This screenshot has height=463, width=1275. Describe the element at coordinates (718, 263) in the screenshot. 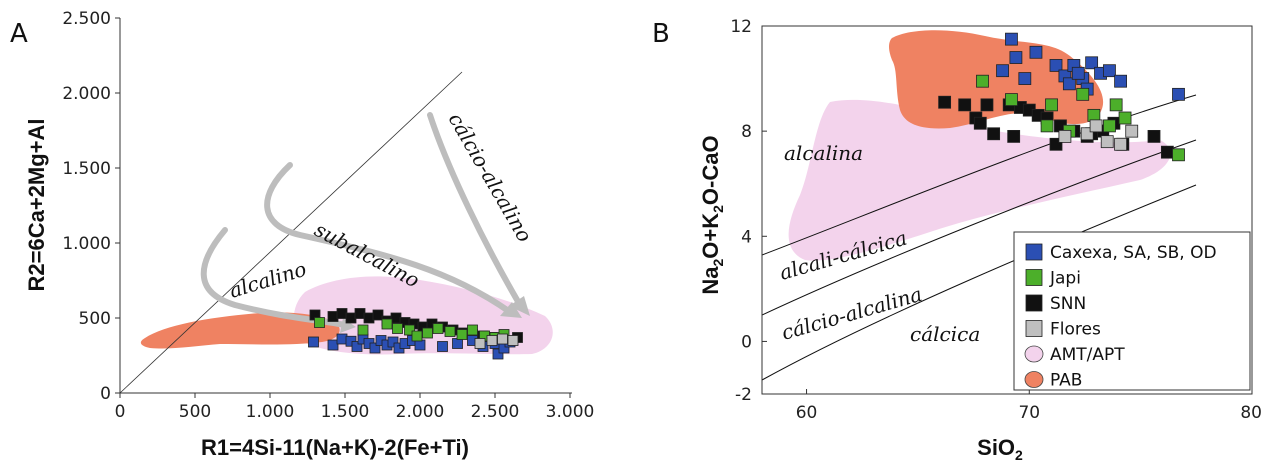

I see `y-axis-label-b-sub1: 2` at that location.